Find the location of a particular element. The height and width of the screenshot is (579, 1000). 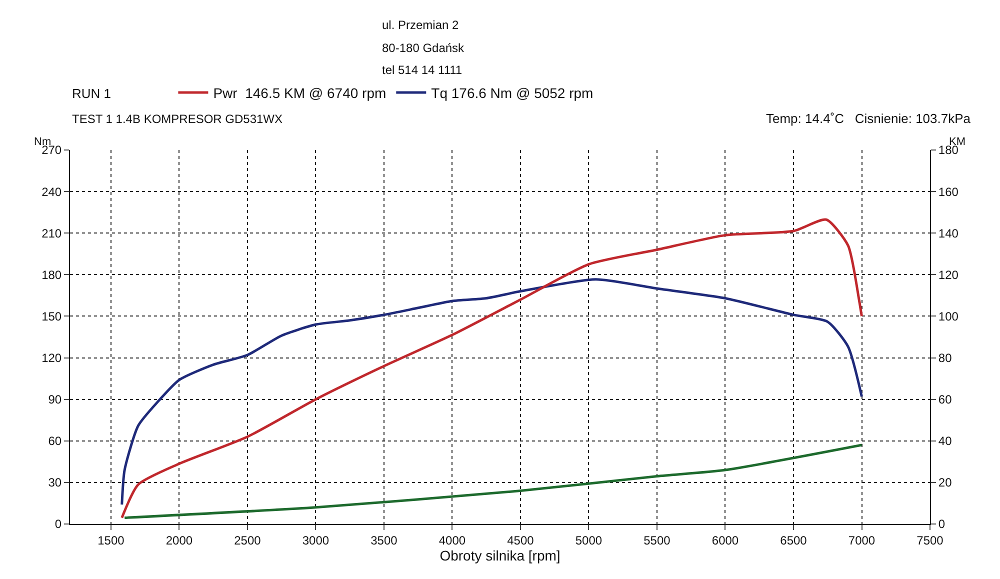

y2-tick-label: 120 is located at coordinates (948, 275).